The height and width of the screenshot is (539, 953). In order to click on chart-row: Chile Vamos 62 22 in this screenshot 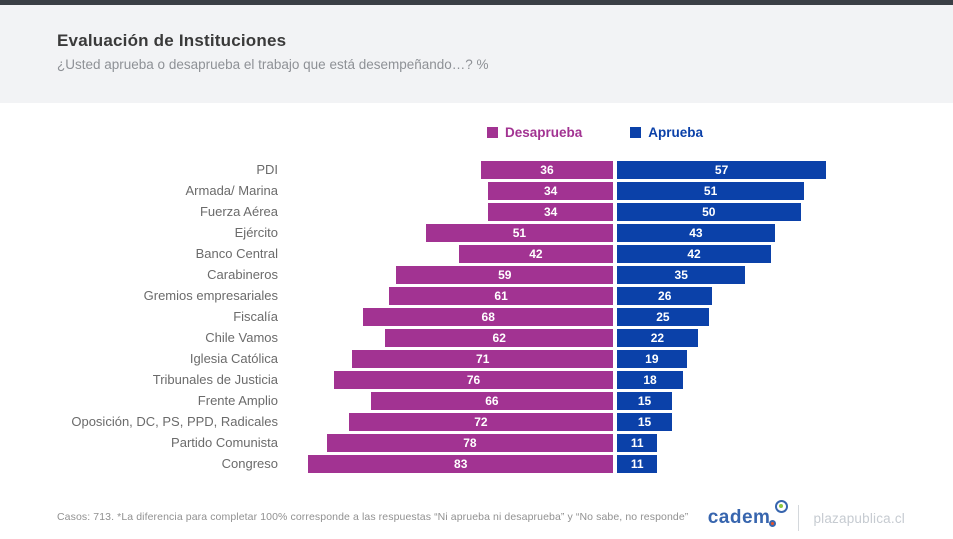, I will do `click(476, 338)`.